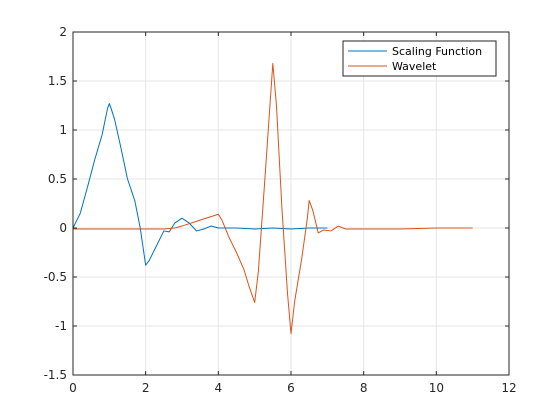 This screenshot has width=560, height=420. I want to click on y-tick-label: 0.5, so click(57, 179).